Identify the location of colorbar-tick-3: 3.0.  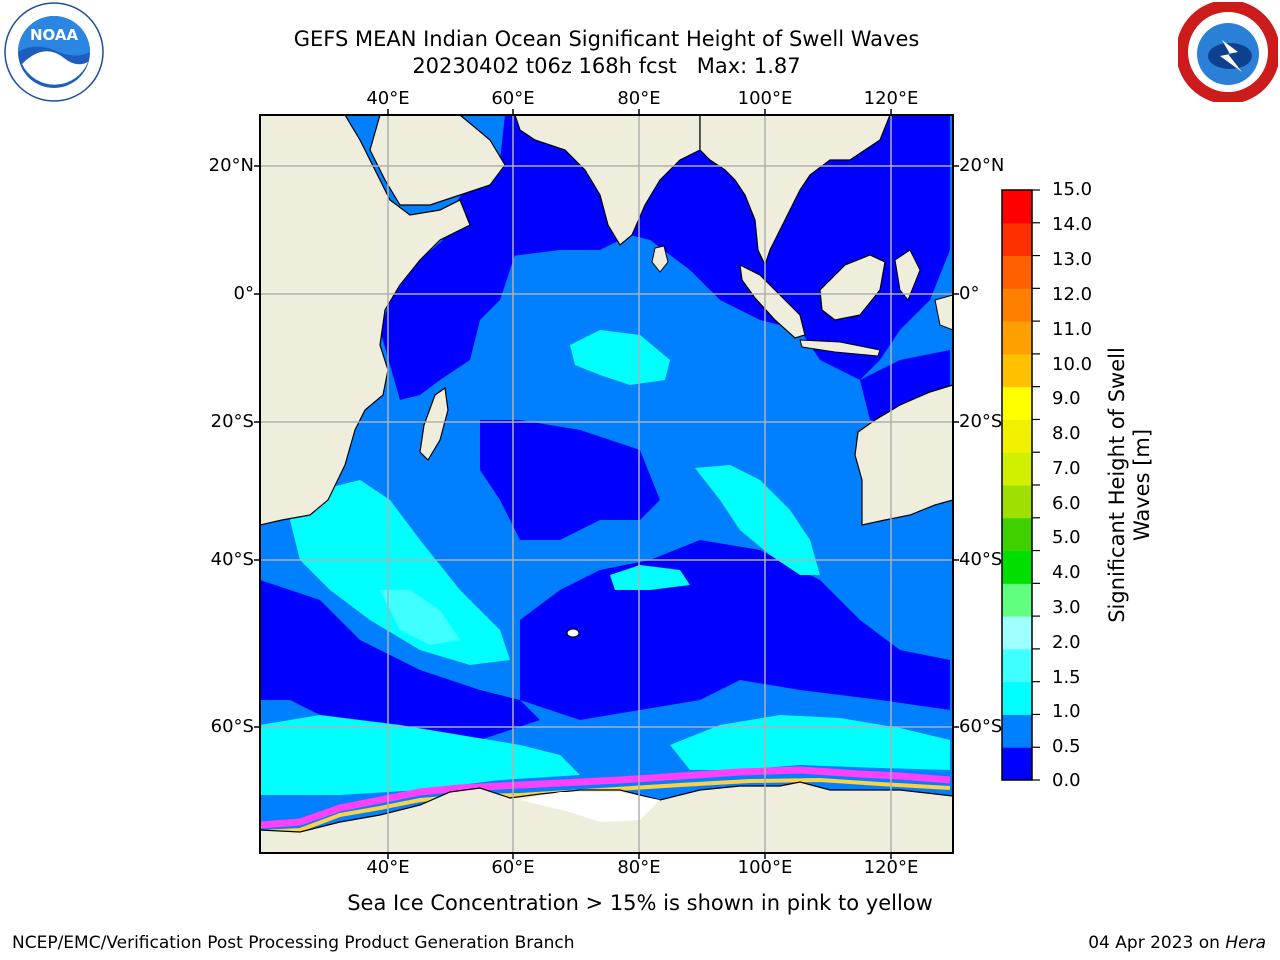
(1066, 607).